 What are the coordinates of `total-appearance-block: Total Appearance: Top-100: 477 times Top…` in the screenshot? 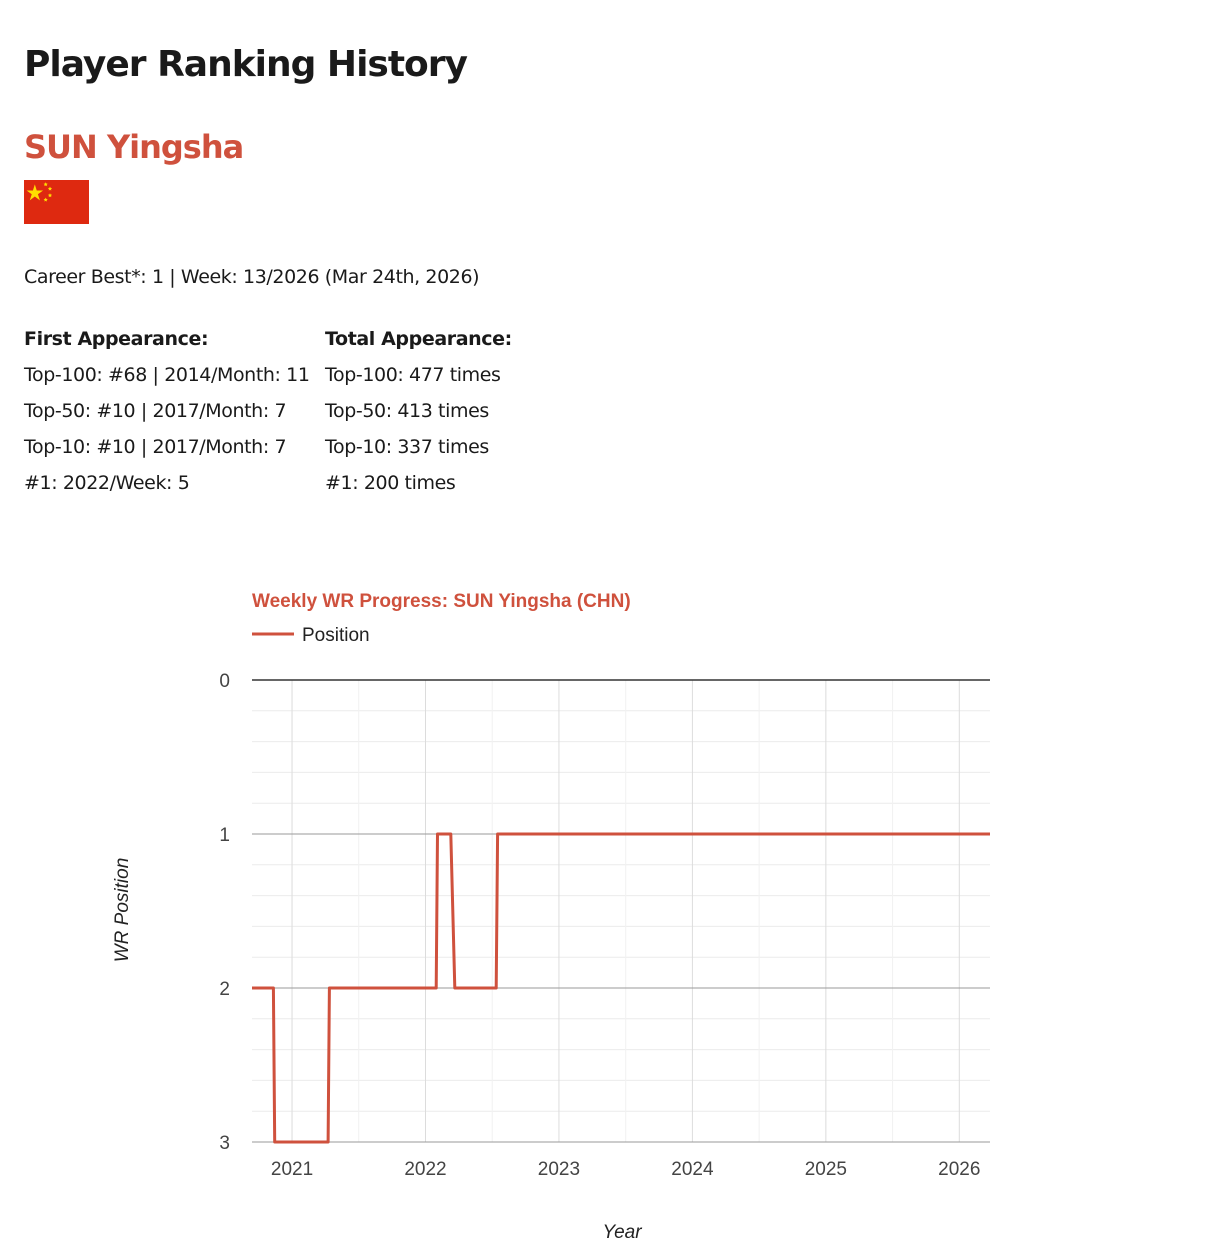 It's located at (418, 416).